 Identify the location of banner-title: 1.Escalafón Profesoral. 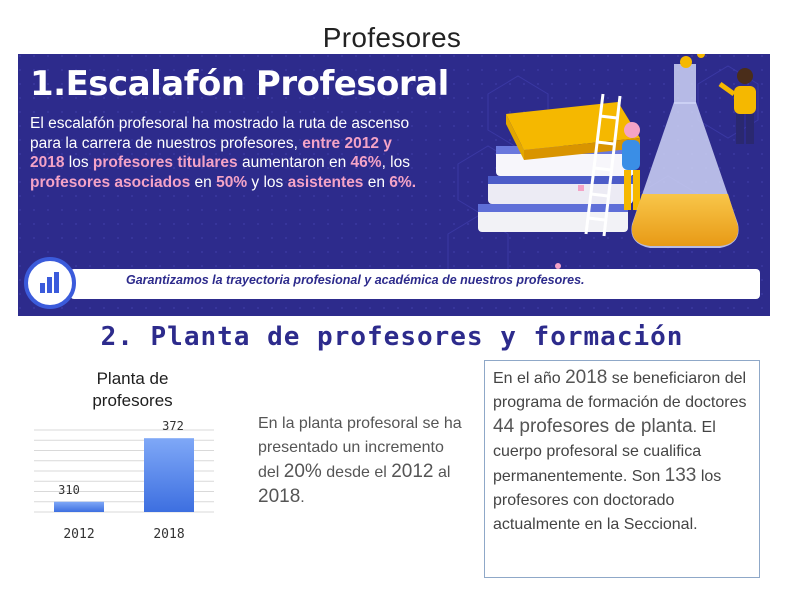
(239, 84).